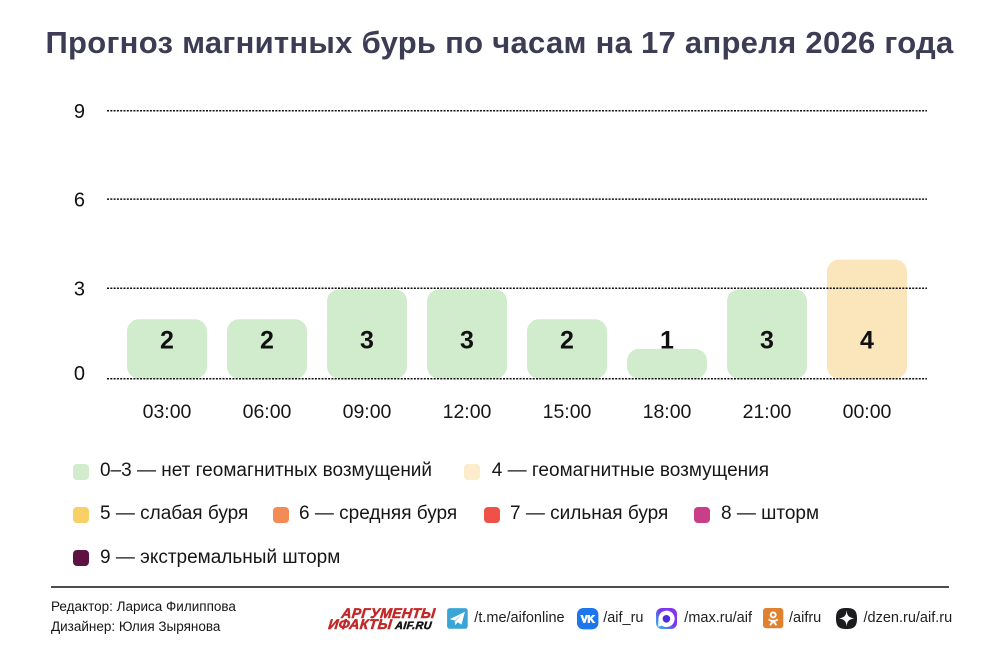 This screenshot has height=663, width=1000. What do you see at coordinates (588, 620) in the screenshot?
I see `svg-text: VK` at bounding box center [588, 620].